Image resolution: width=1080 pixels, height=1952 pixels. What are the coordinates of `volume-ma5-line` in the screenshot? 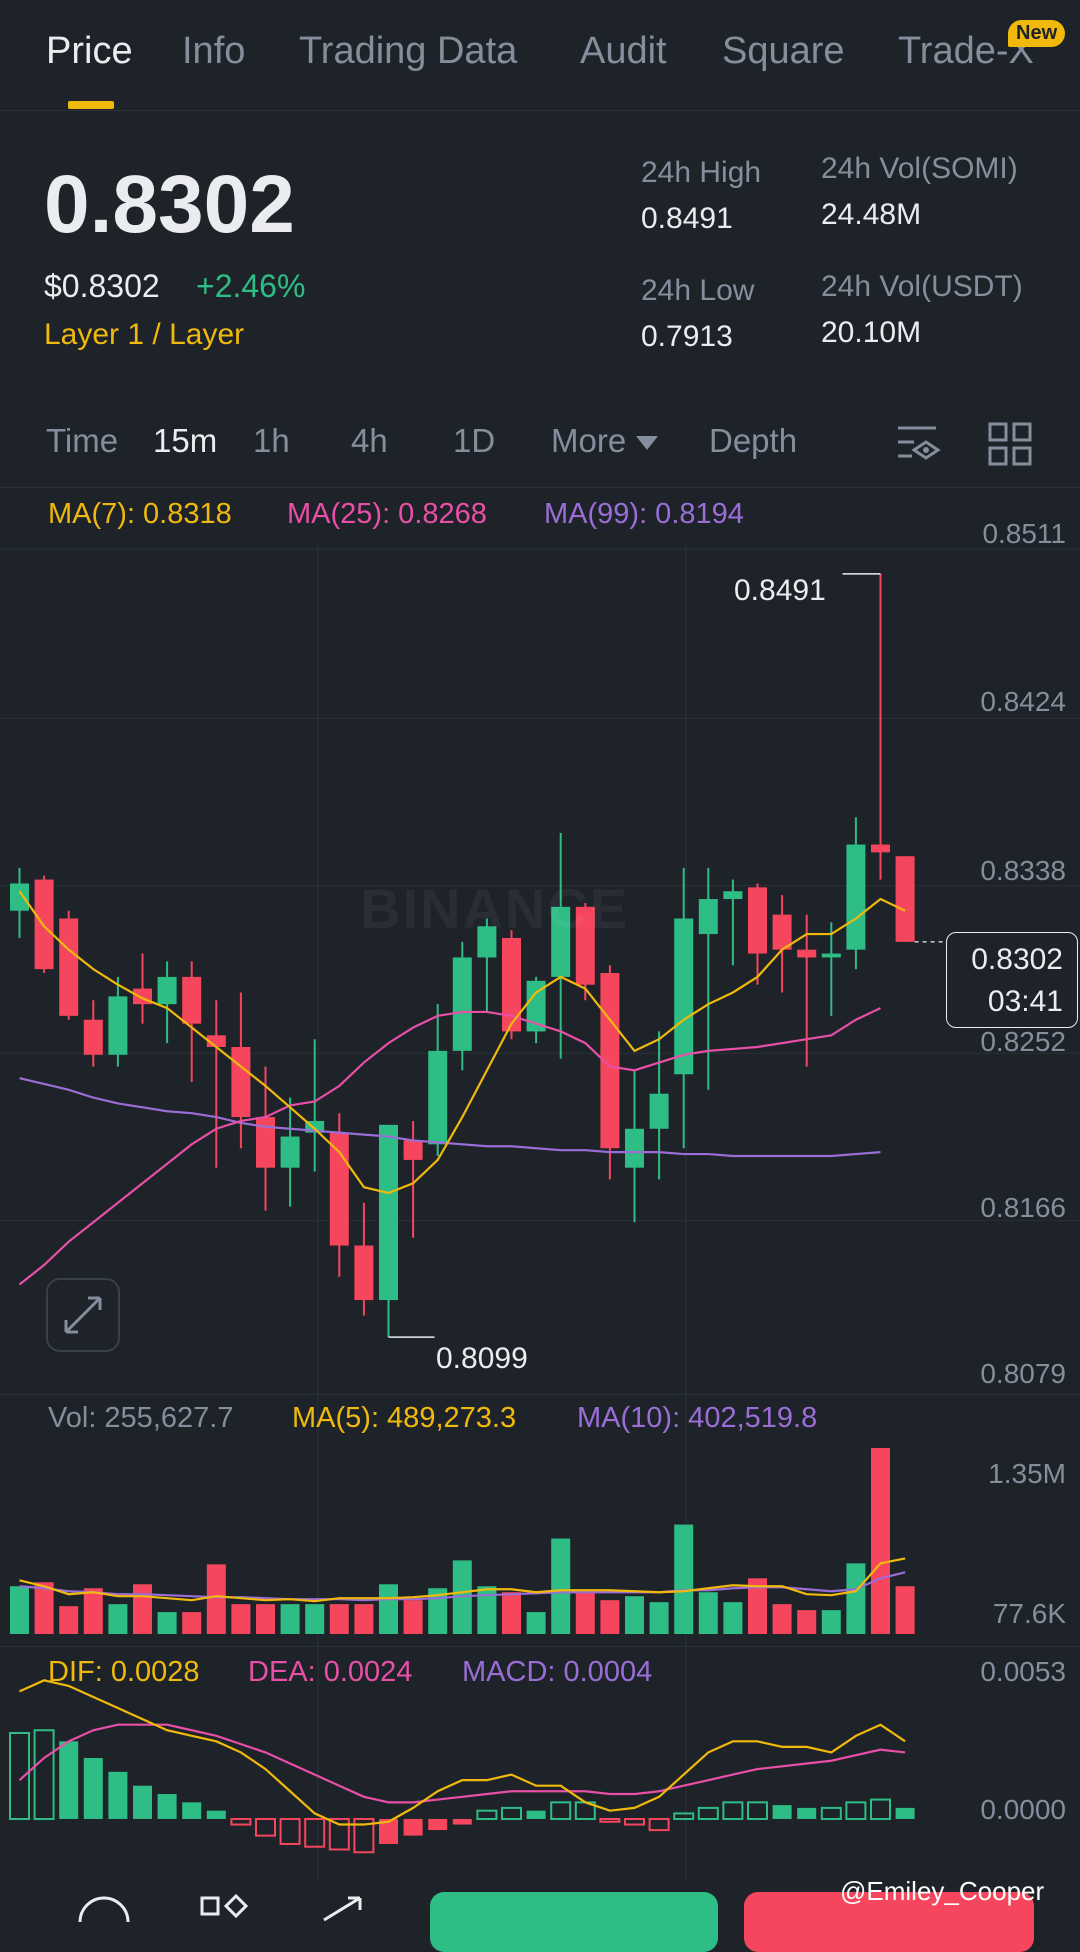 It's located at (462, 1580).